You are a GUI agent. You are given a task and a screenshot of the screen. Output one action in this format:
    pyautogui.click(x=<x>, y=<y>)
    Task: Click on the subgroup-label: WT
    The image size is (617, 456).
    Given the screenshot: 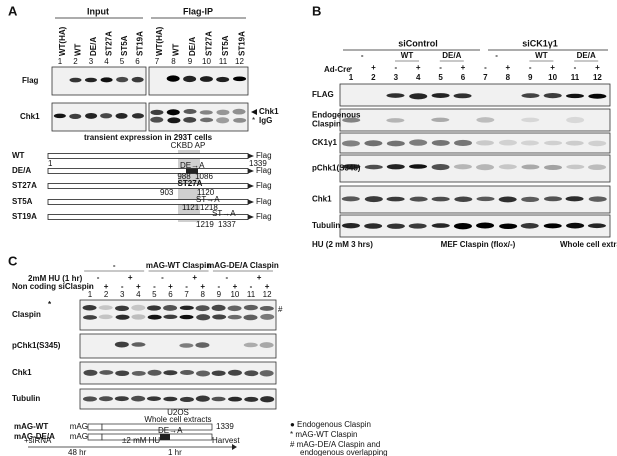 What is the action you would take?
    pyautogui.click(x=407, y=55)
    